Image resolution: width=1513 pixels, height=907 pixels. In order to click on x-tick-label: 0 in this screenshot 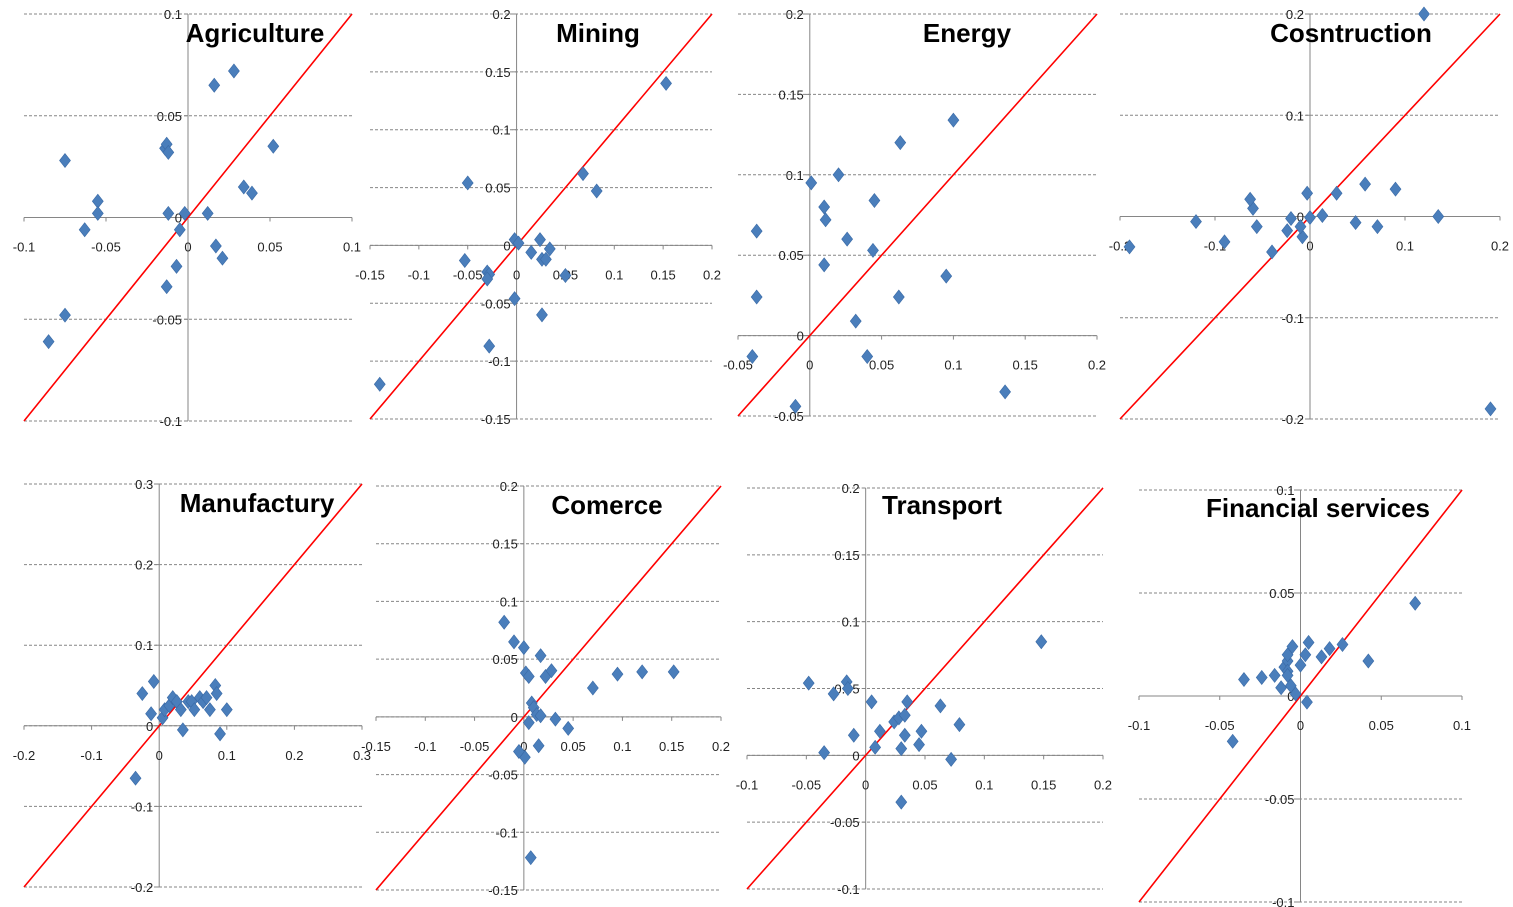, I will do `click(523, 746)`.